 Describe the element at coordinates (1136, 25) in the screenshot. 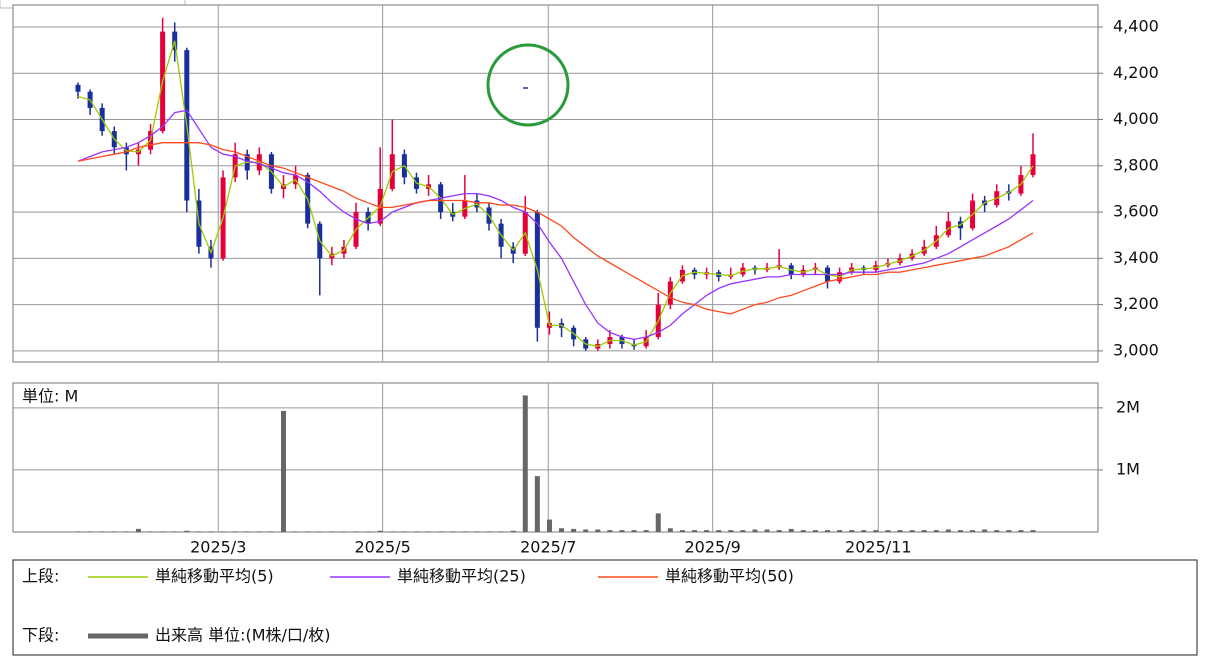

I see `y-tick-label: 4,400` at that location.